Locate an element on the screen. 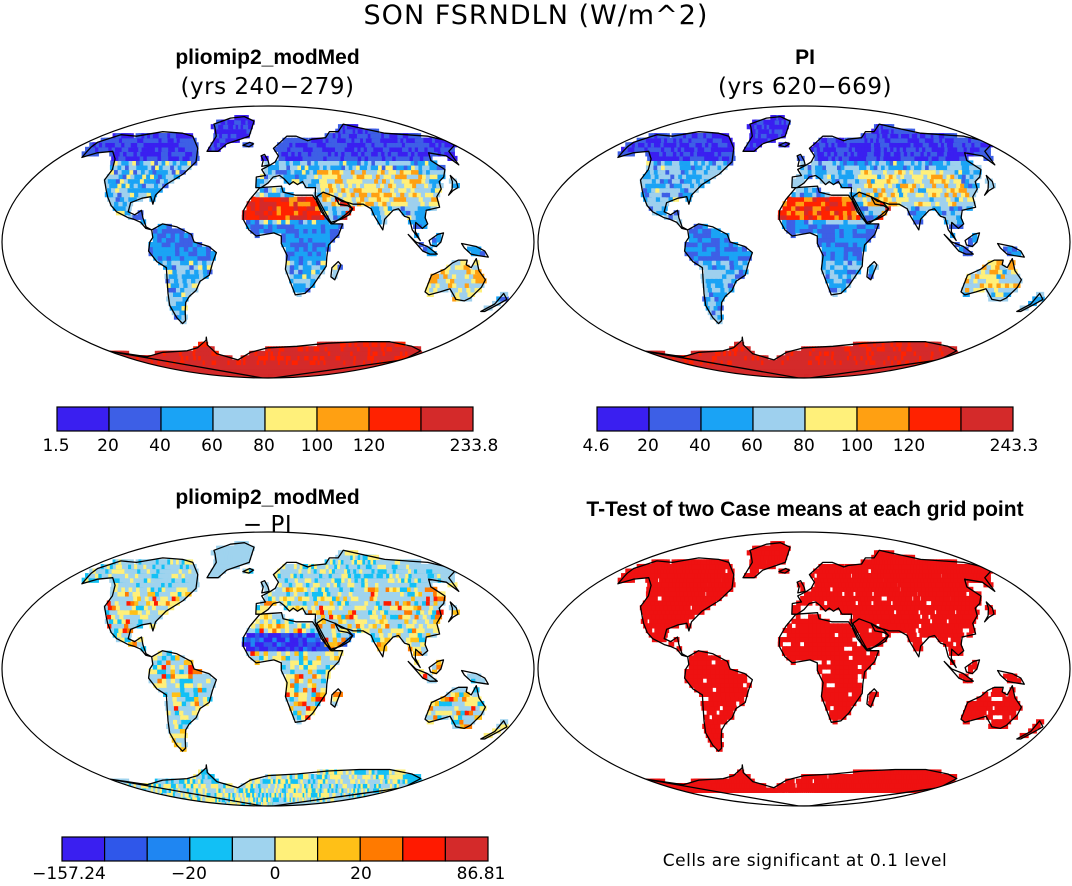  colorbar-difference is located at coordinates (275, 849).